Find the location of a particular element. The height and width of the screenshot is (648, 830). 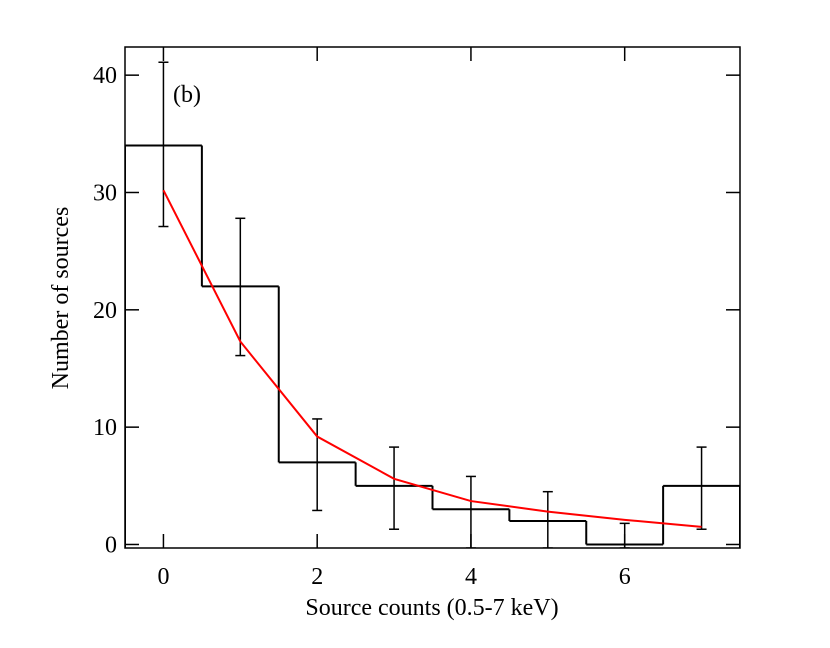

y-tick-label: 20 is located at coordinates (105, 311).